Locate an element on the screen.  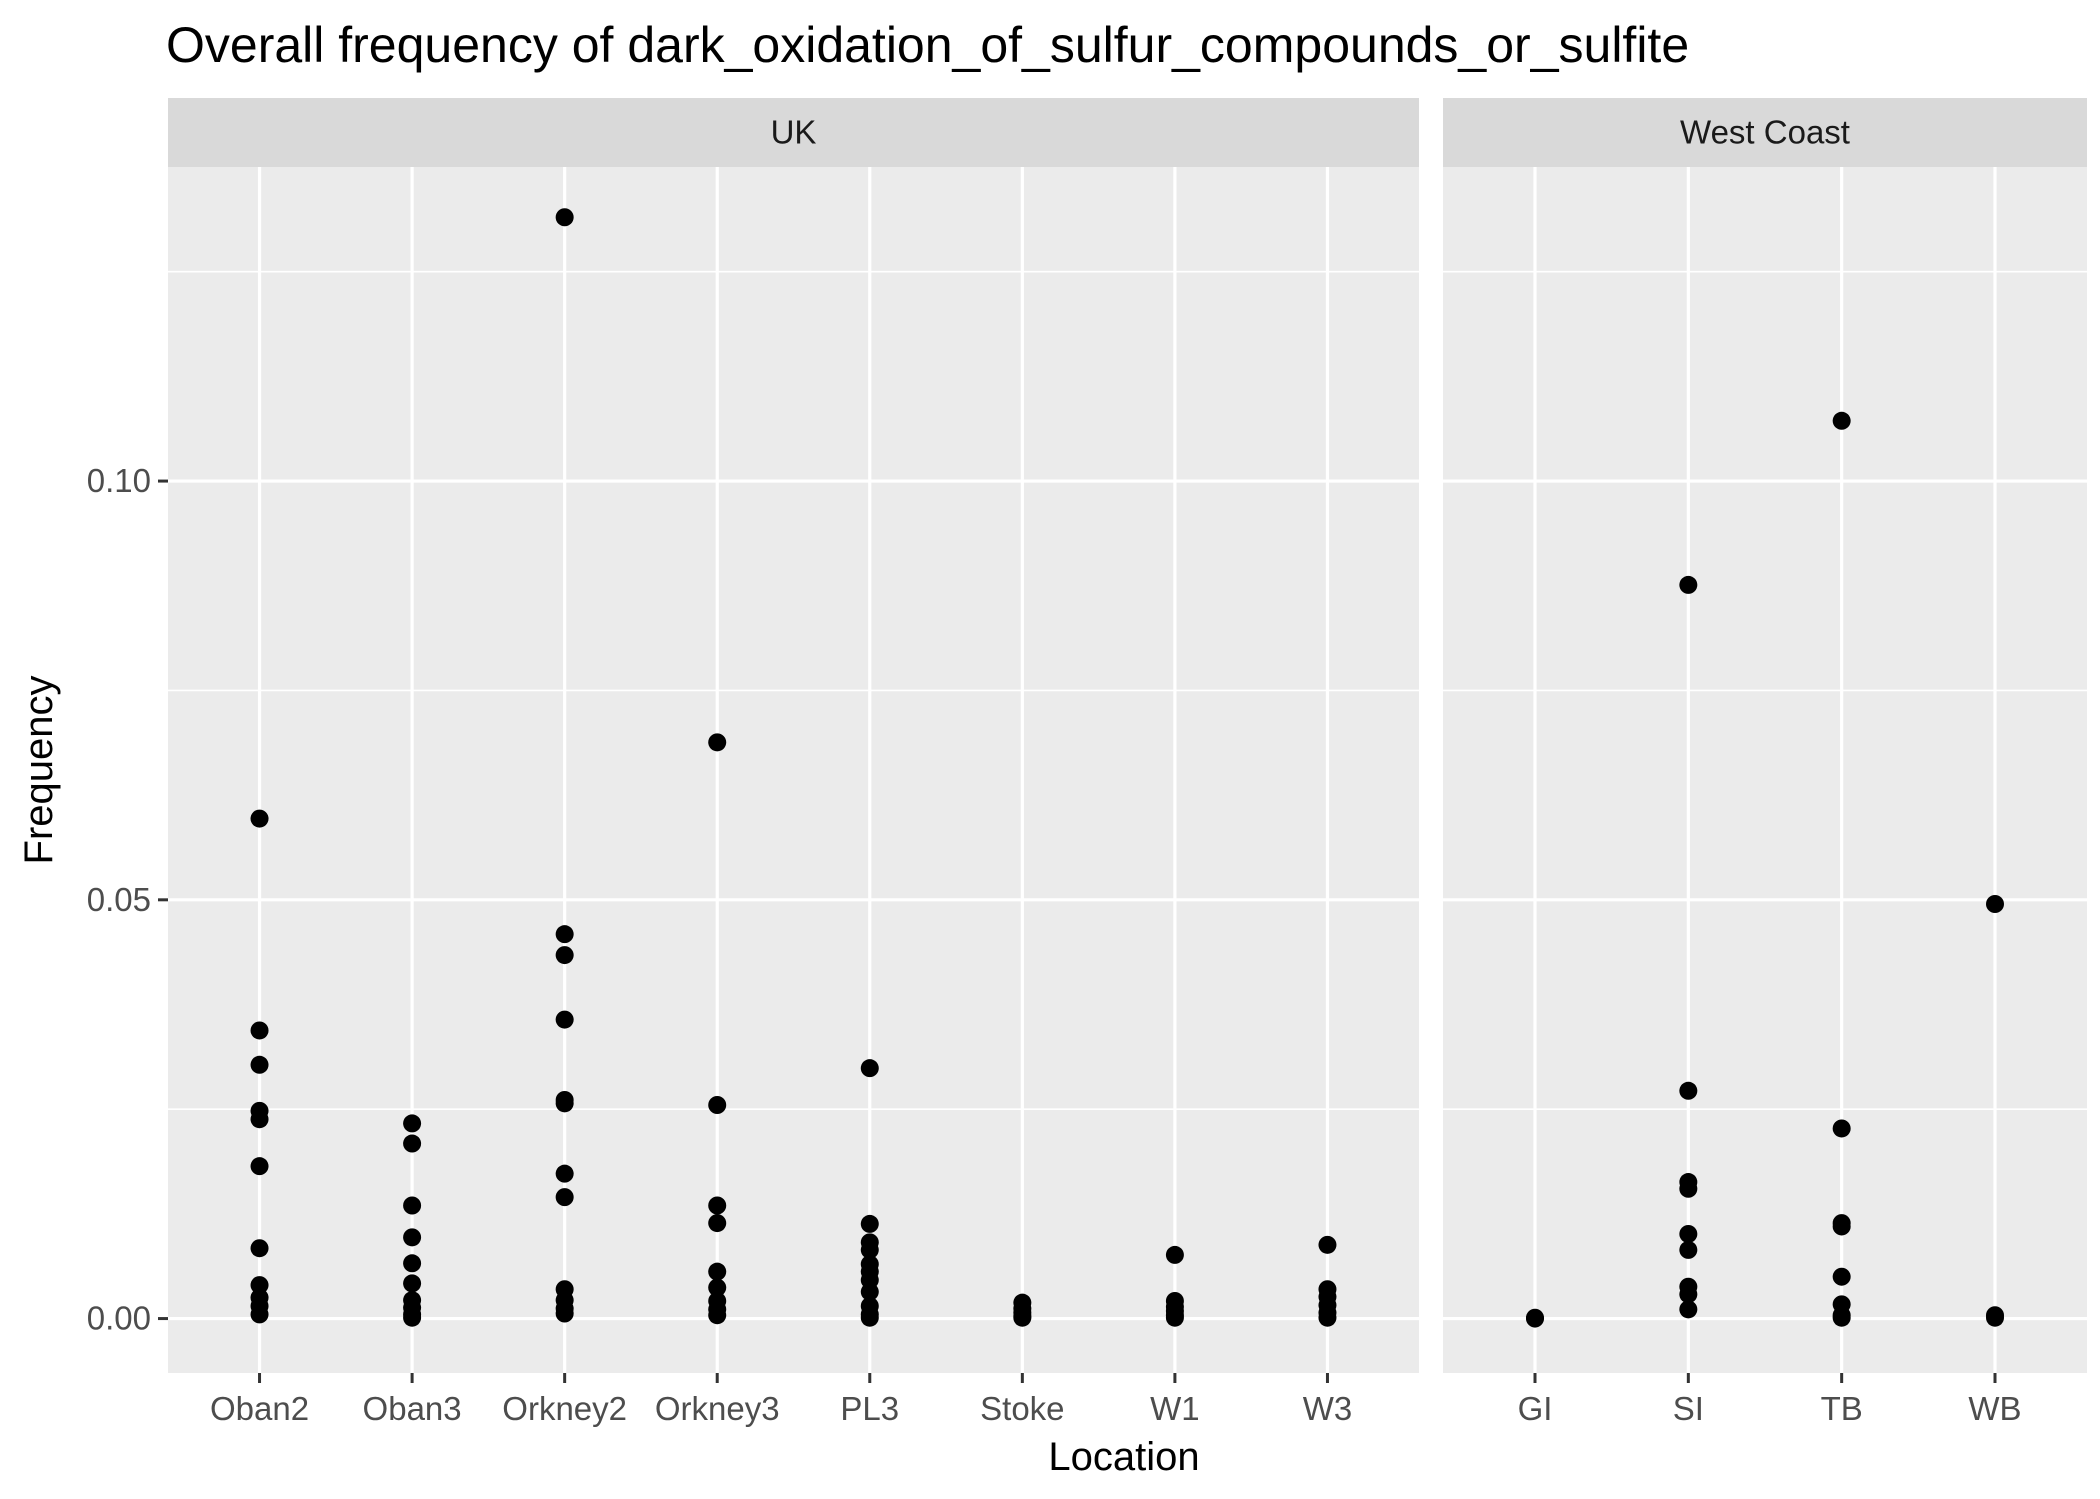
y-tick-label: 0.10 is located at coordinates (119, 480).